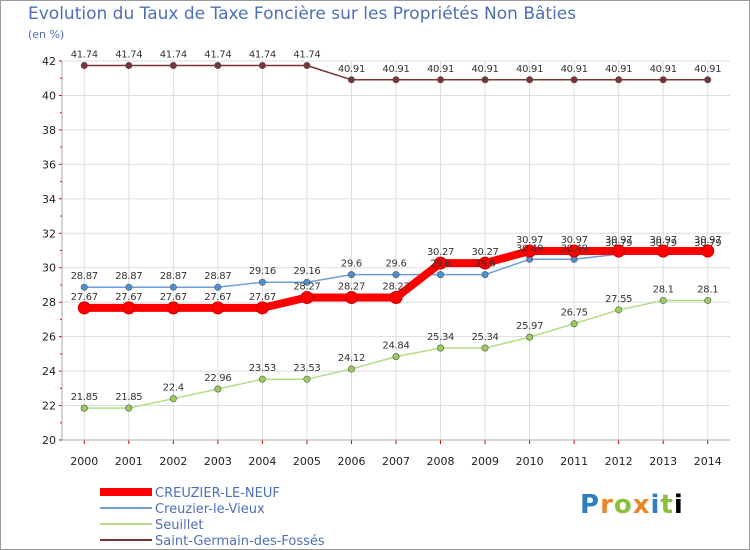  What do you see at coordinates (306, 287) in the screenshot?
I see `data-label: 28.27` at bounding box center [306, 287].